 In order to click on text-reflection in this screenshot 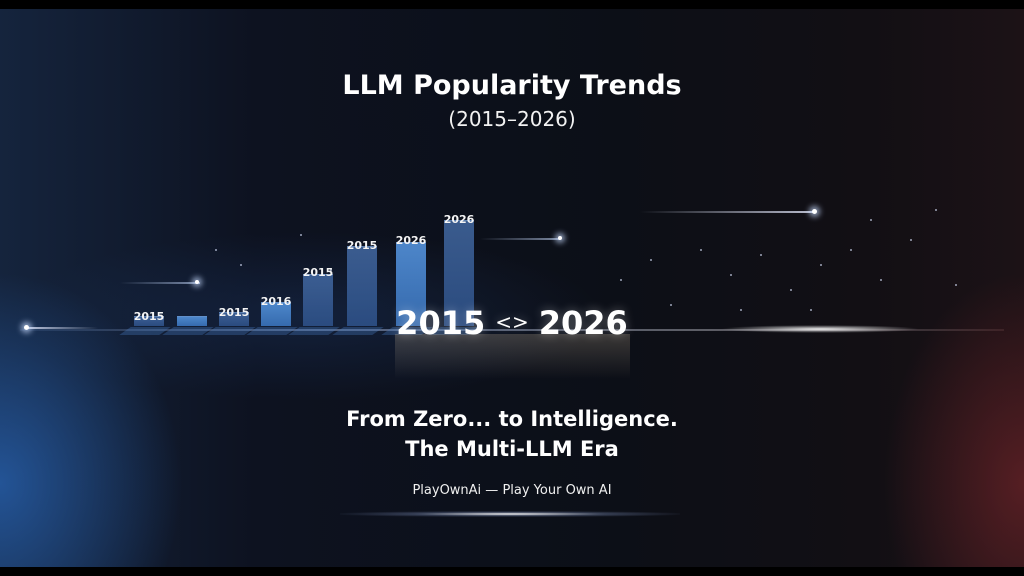, I will do `click(512, 356)`.